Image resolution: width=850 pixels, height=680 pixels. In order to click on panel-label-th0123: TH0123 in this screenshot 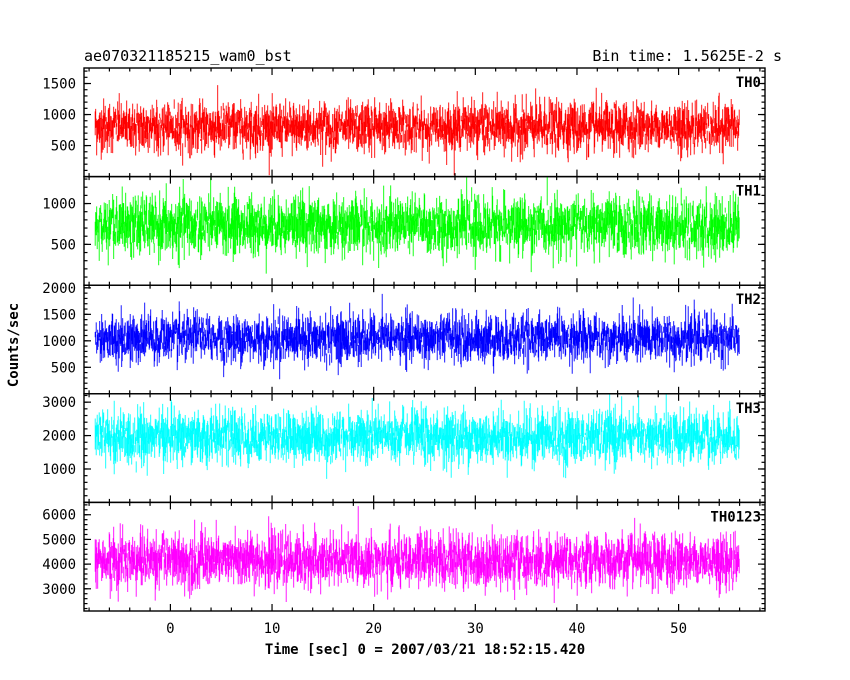, I will do `click(735, 517)`.